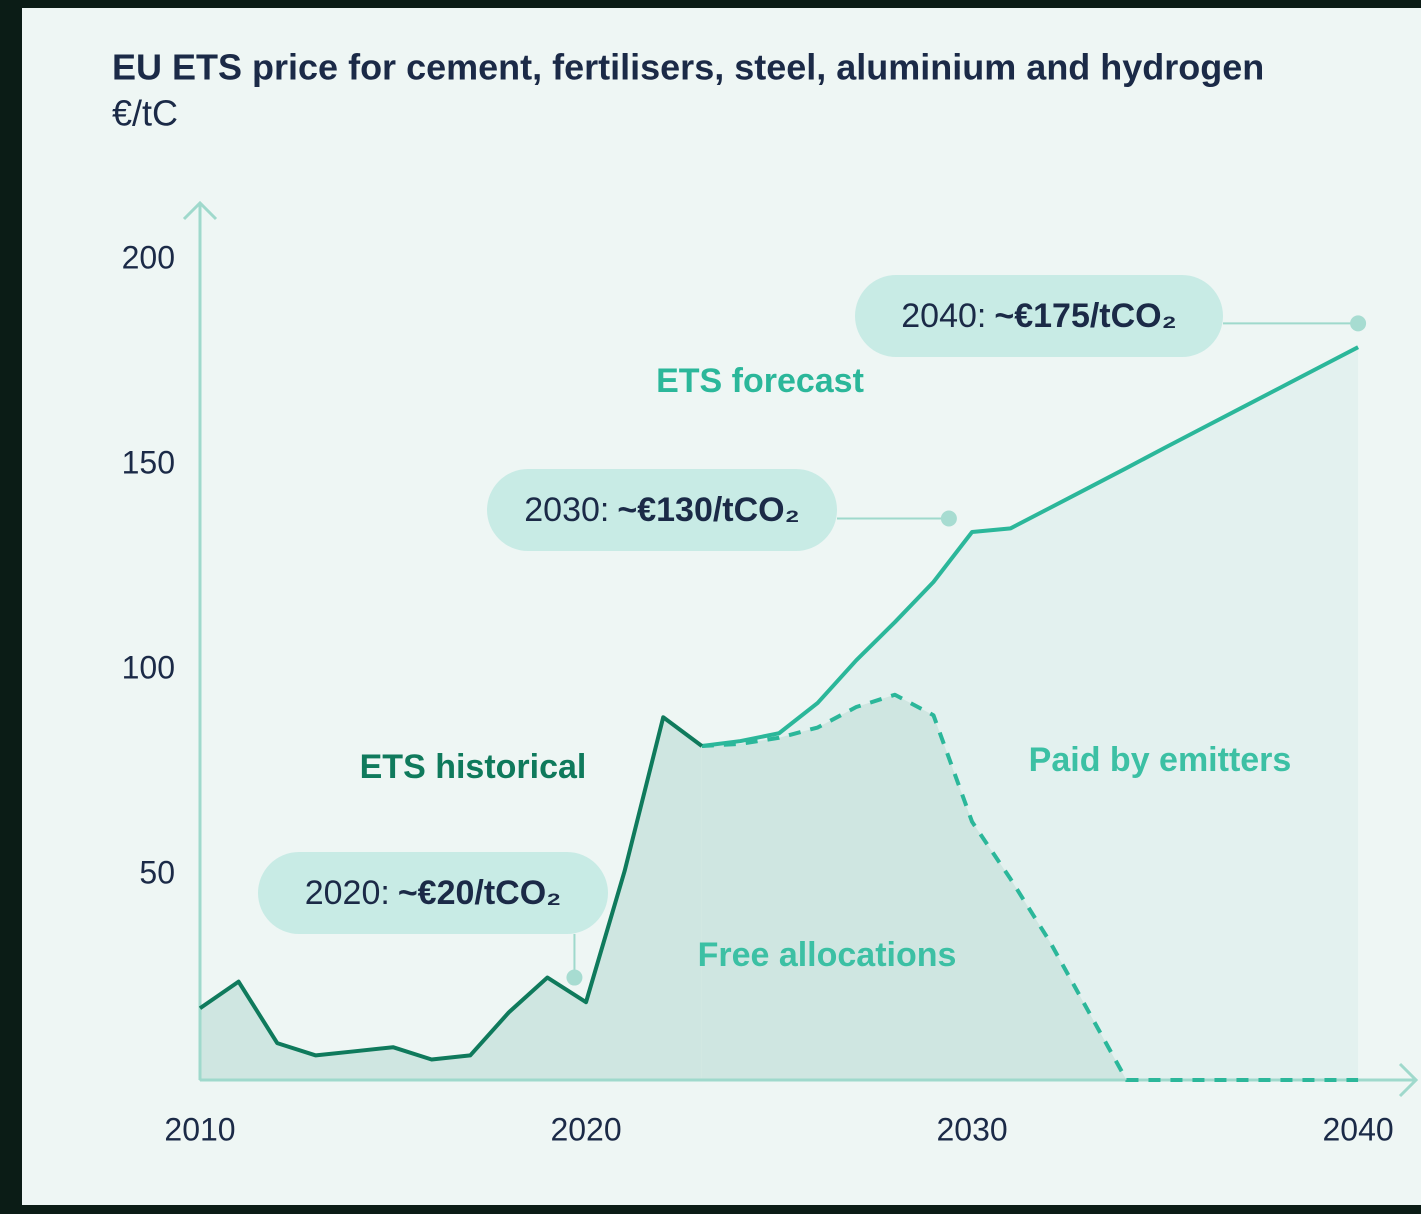  What do you see at coordinates (566, 510) in the screenshot?
I see `annotation-year: 2030:` at bounding box center [566, 510].